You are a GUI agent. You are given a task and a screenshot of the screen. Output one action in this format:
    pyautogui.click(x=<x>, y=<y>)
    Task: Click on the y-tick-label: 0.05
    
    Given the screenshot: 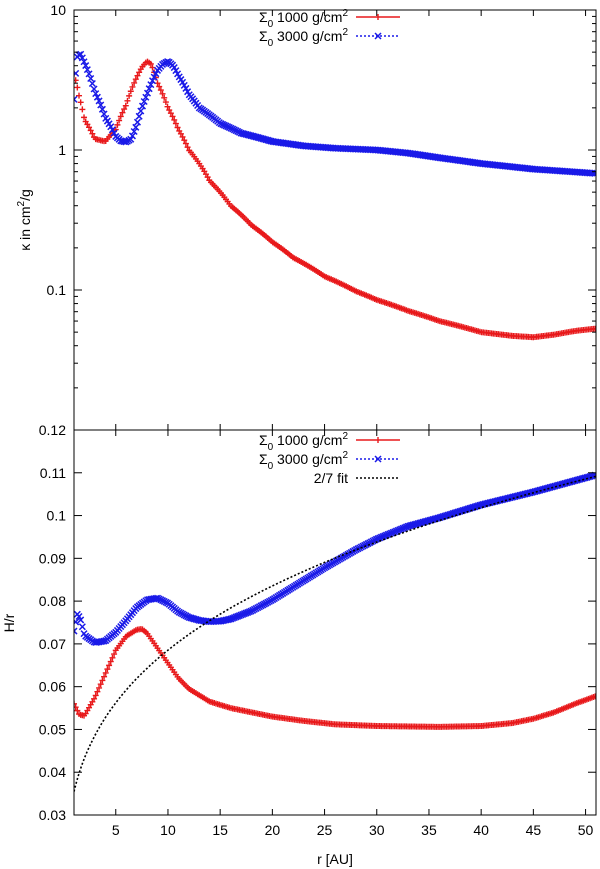 What is the action you would take?
    pyautogui.click(x=52, y=729)
    